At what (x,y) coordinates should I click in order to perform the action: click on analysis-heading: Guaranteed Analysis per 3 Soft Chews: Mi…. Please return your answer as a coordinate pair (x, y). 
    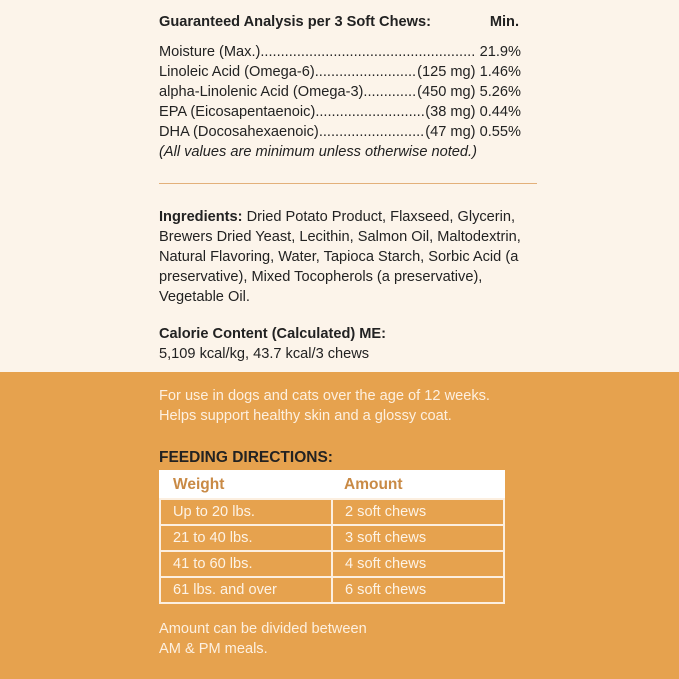
    Looking at the image, I should click on (339, 22).